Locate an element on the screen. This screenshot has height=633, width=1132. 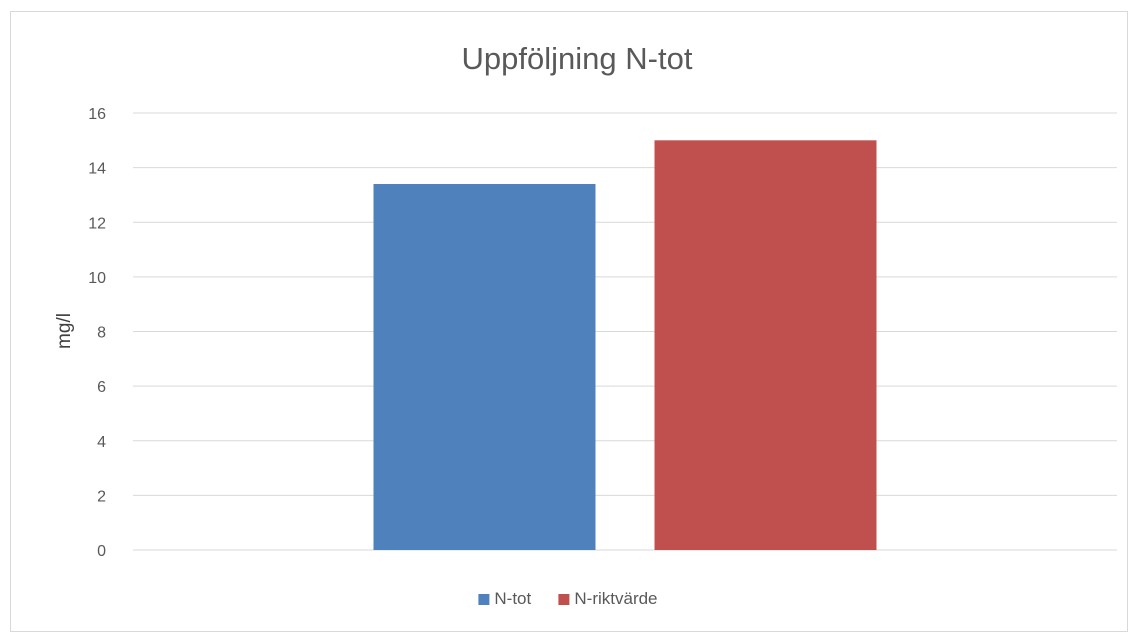
legend-swatch-n-tot is located at coordinates (484, 599).